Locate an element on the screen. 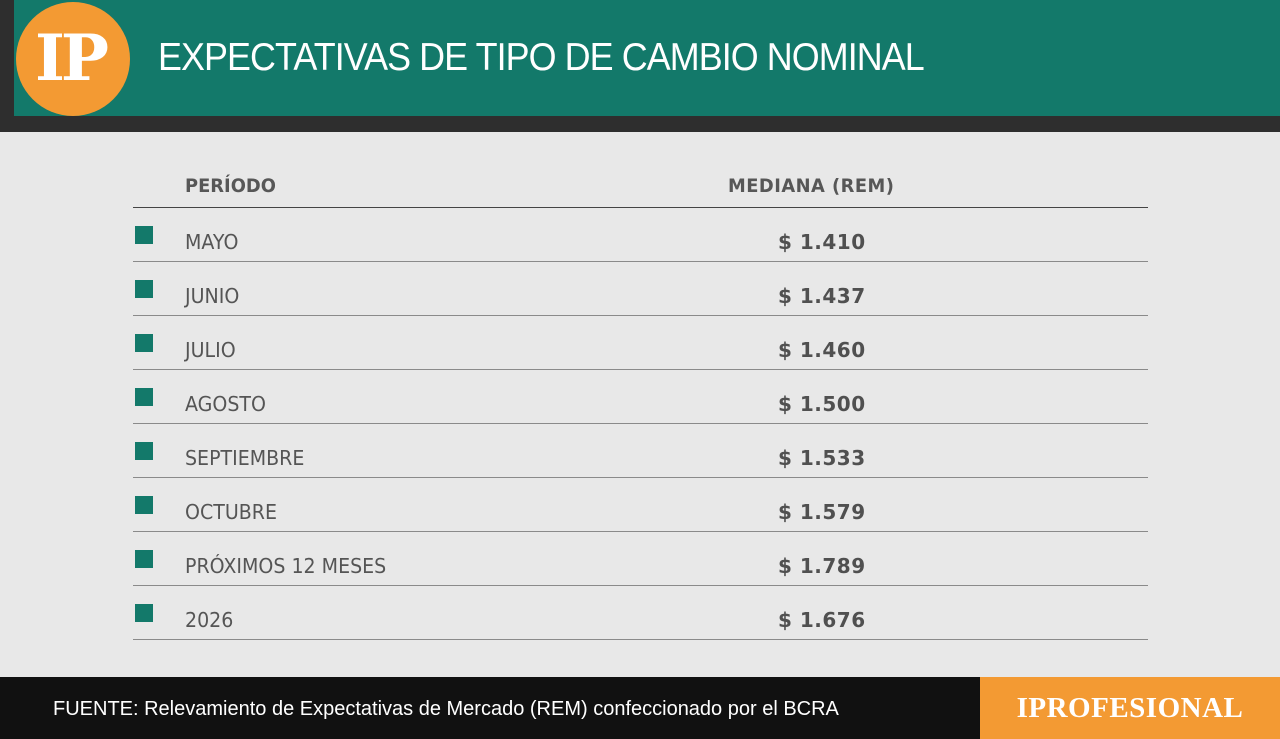 The height and width of the screenshot is (739, 1280). brand-logo: IPROFESIONAL is located at coordinates (1130, 708).